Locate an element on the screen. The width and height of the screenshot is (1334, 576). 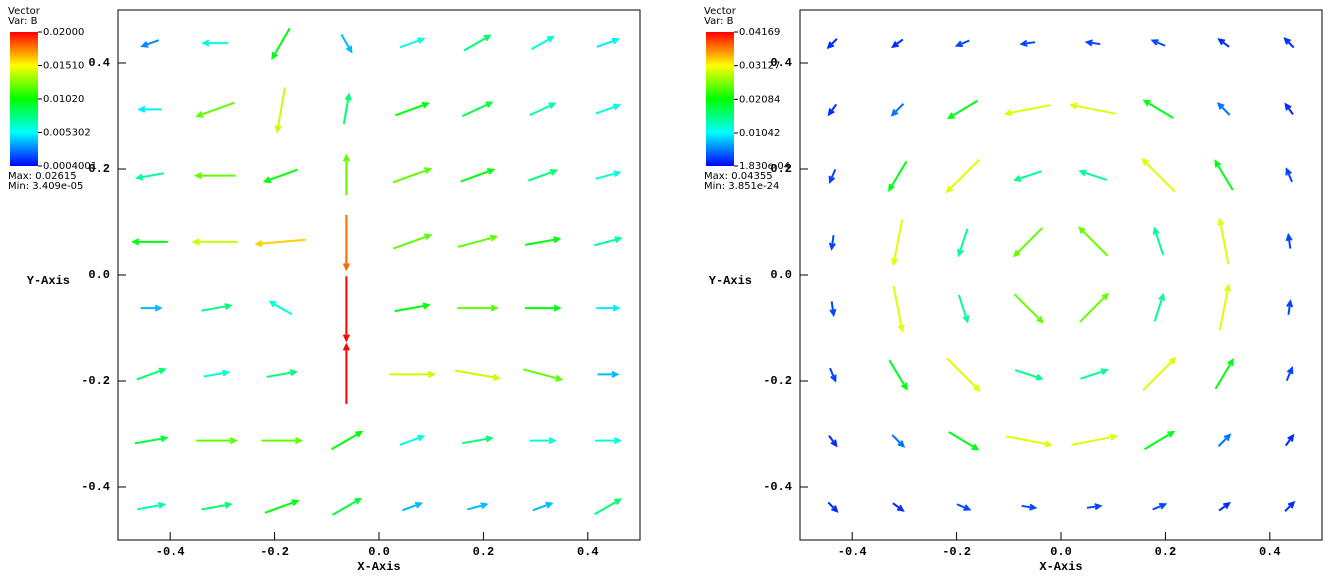
legend-title: Vector is located at coordinates (24, 11).